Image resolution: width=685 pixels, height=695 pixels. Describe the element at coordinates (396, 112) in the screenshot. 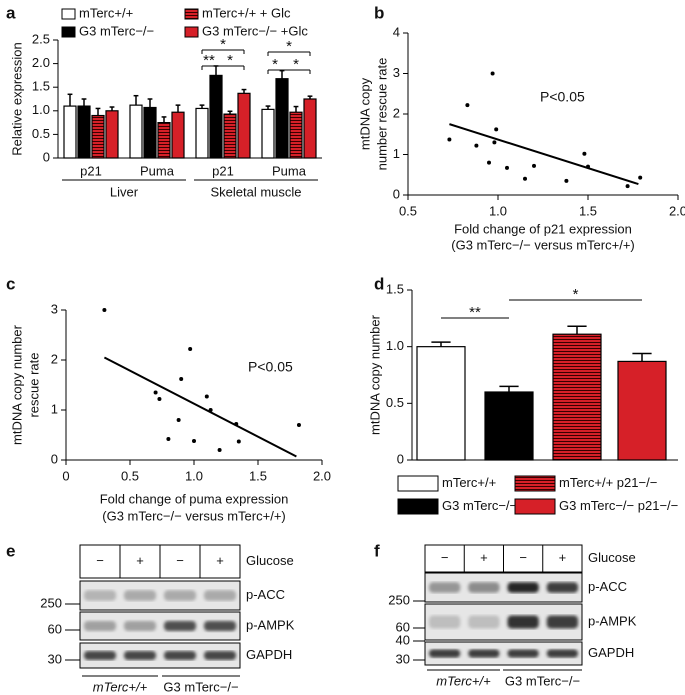

I see `y-tick-label: 2` at that location.